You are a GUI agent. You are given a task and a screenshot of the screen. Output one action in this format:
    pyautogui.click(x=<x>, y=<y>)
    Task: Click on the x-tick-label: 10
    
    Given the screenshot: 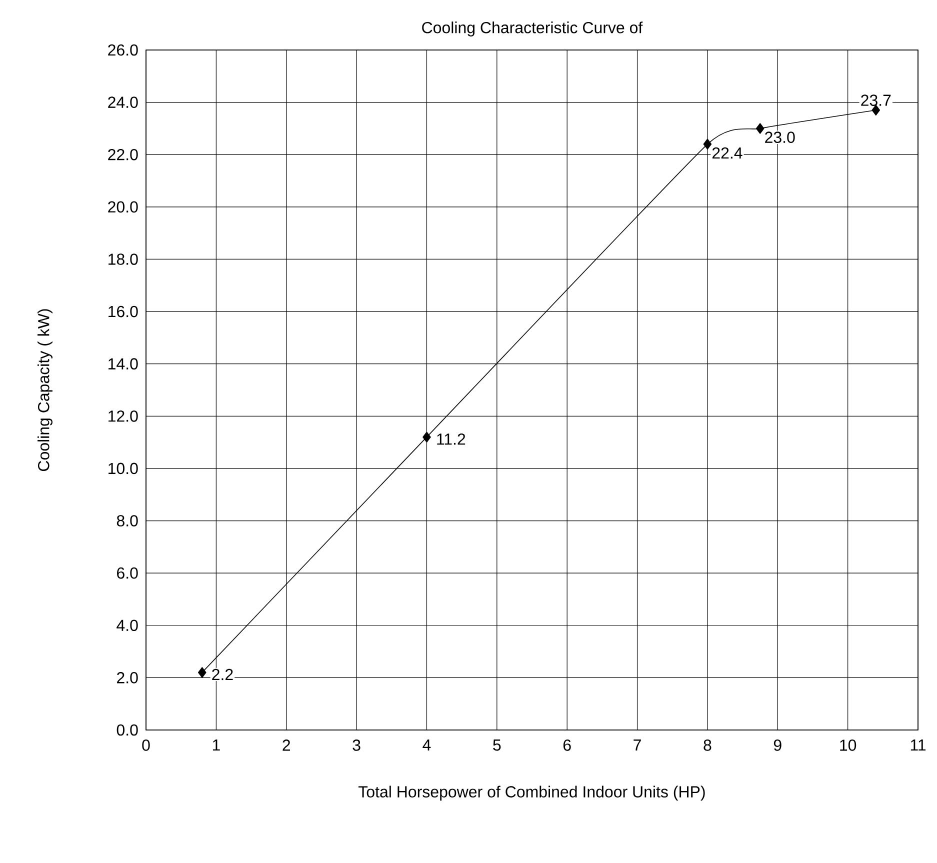 What is the action you would take?
    pyautogui.click(x=848, y=745)
    